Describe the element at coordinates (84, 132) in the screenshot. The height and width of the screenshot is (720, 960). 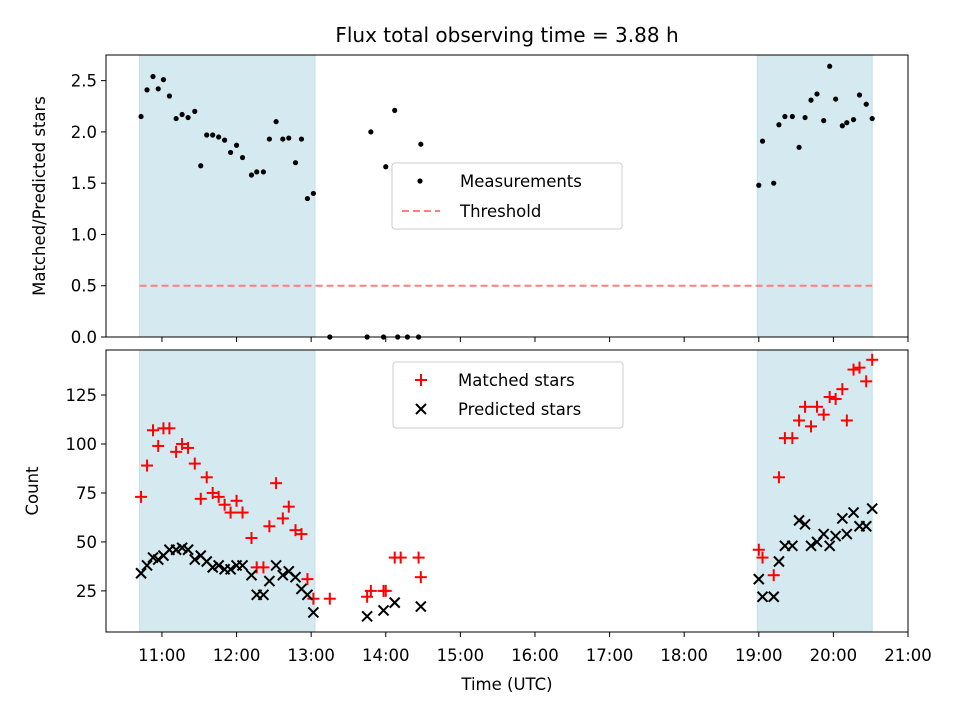
I see `y-tick-label: 2.0` at that location.